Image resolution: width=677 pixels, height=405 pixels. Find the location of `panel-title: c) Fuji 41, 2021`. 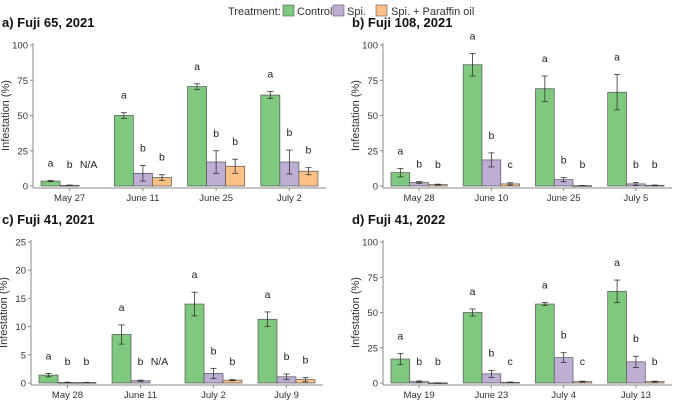

panel-title: c) Fuji 41, 2021 is located at coordinates (48, 219).